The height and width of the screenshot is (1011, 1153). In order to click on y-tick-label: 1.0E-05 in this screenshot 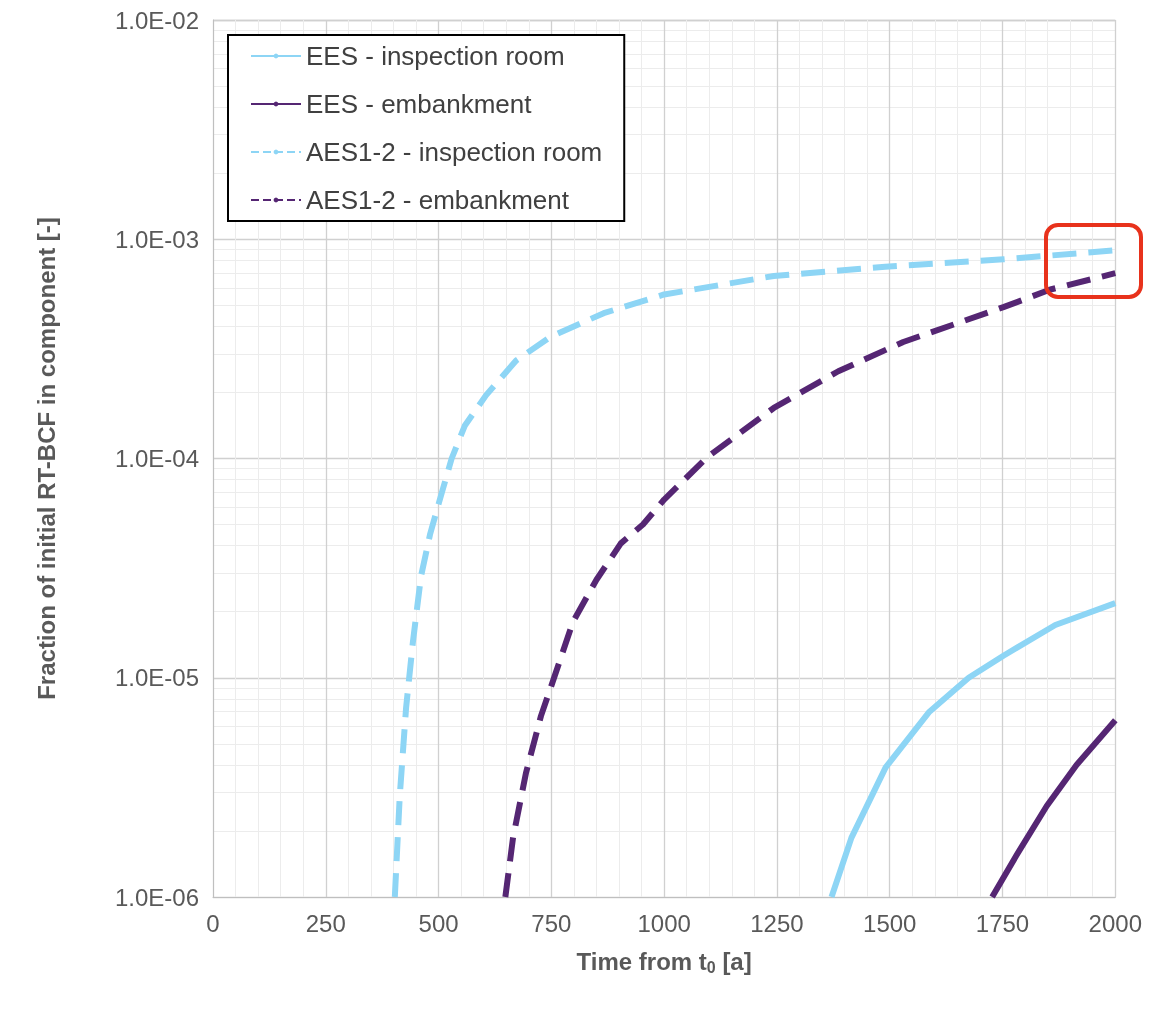, I will do `click(156, 678)`.